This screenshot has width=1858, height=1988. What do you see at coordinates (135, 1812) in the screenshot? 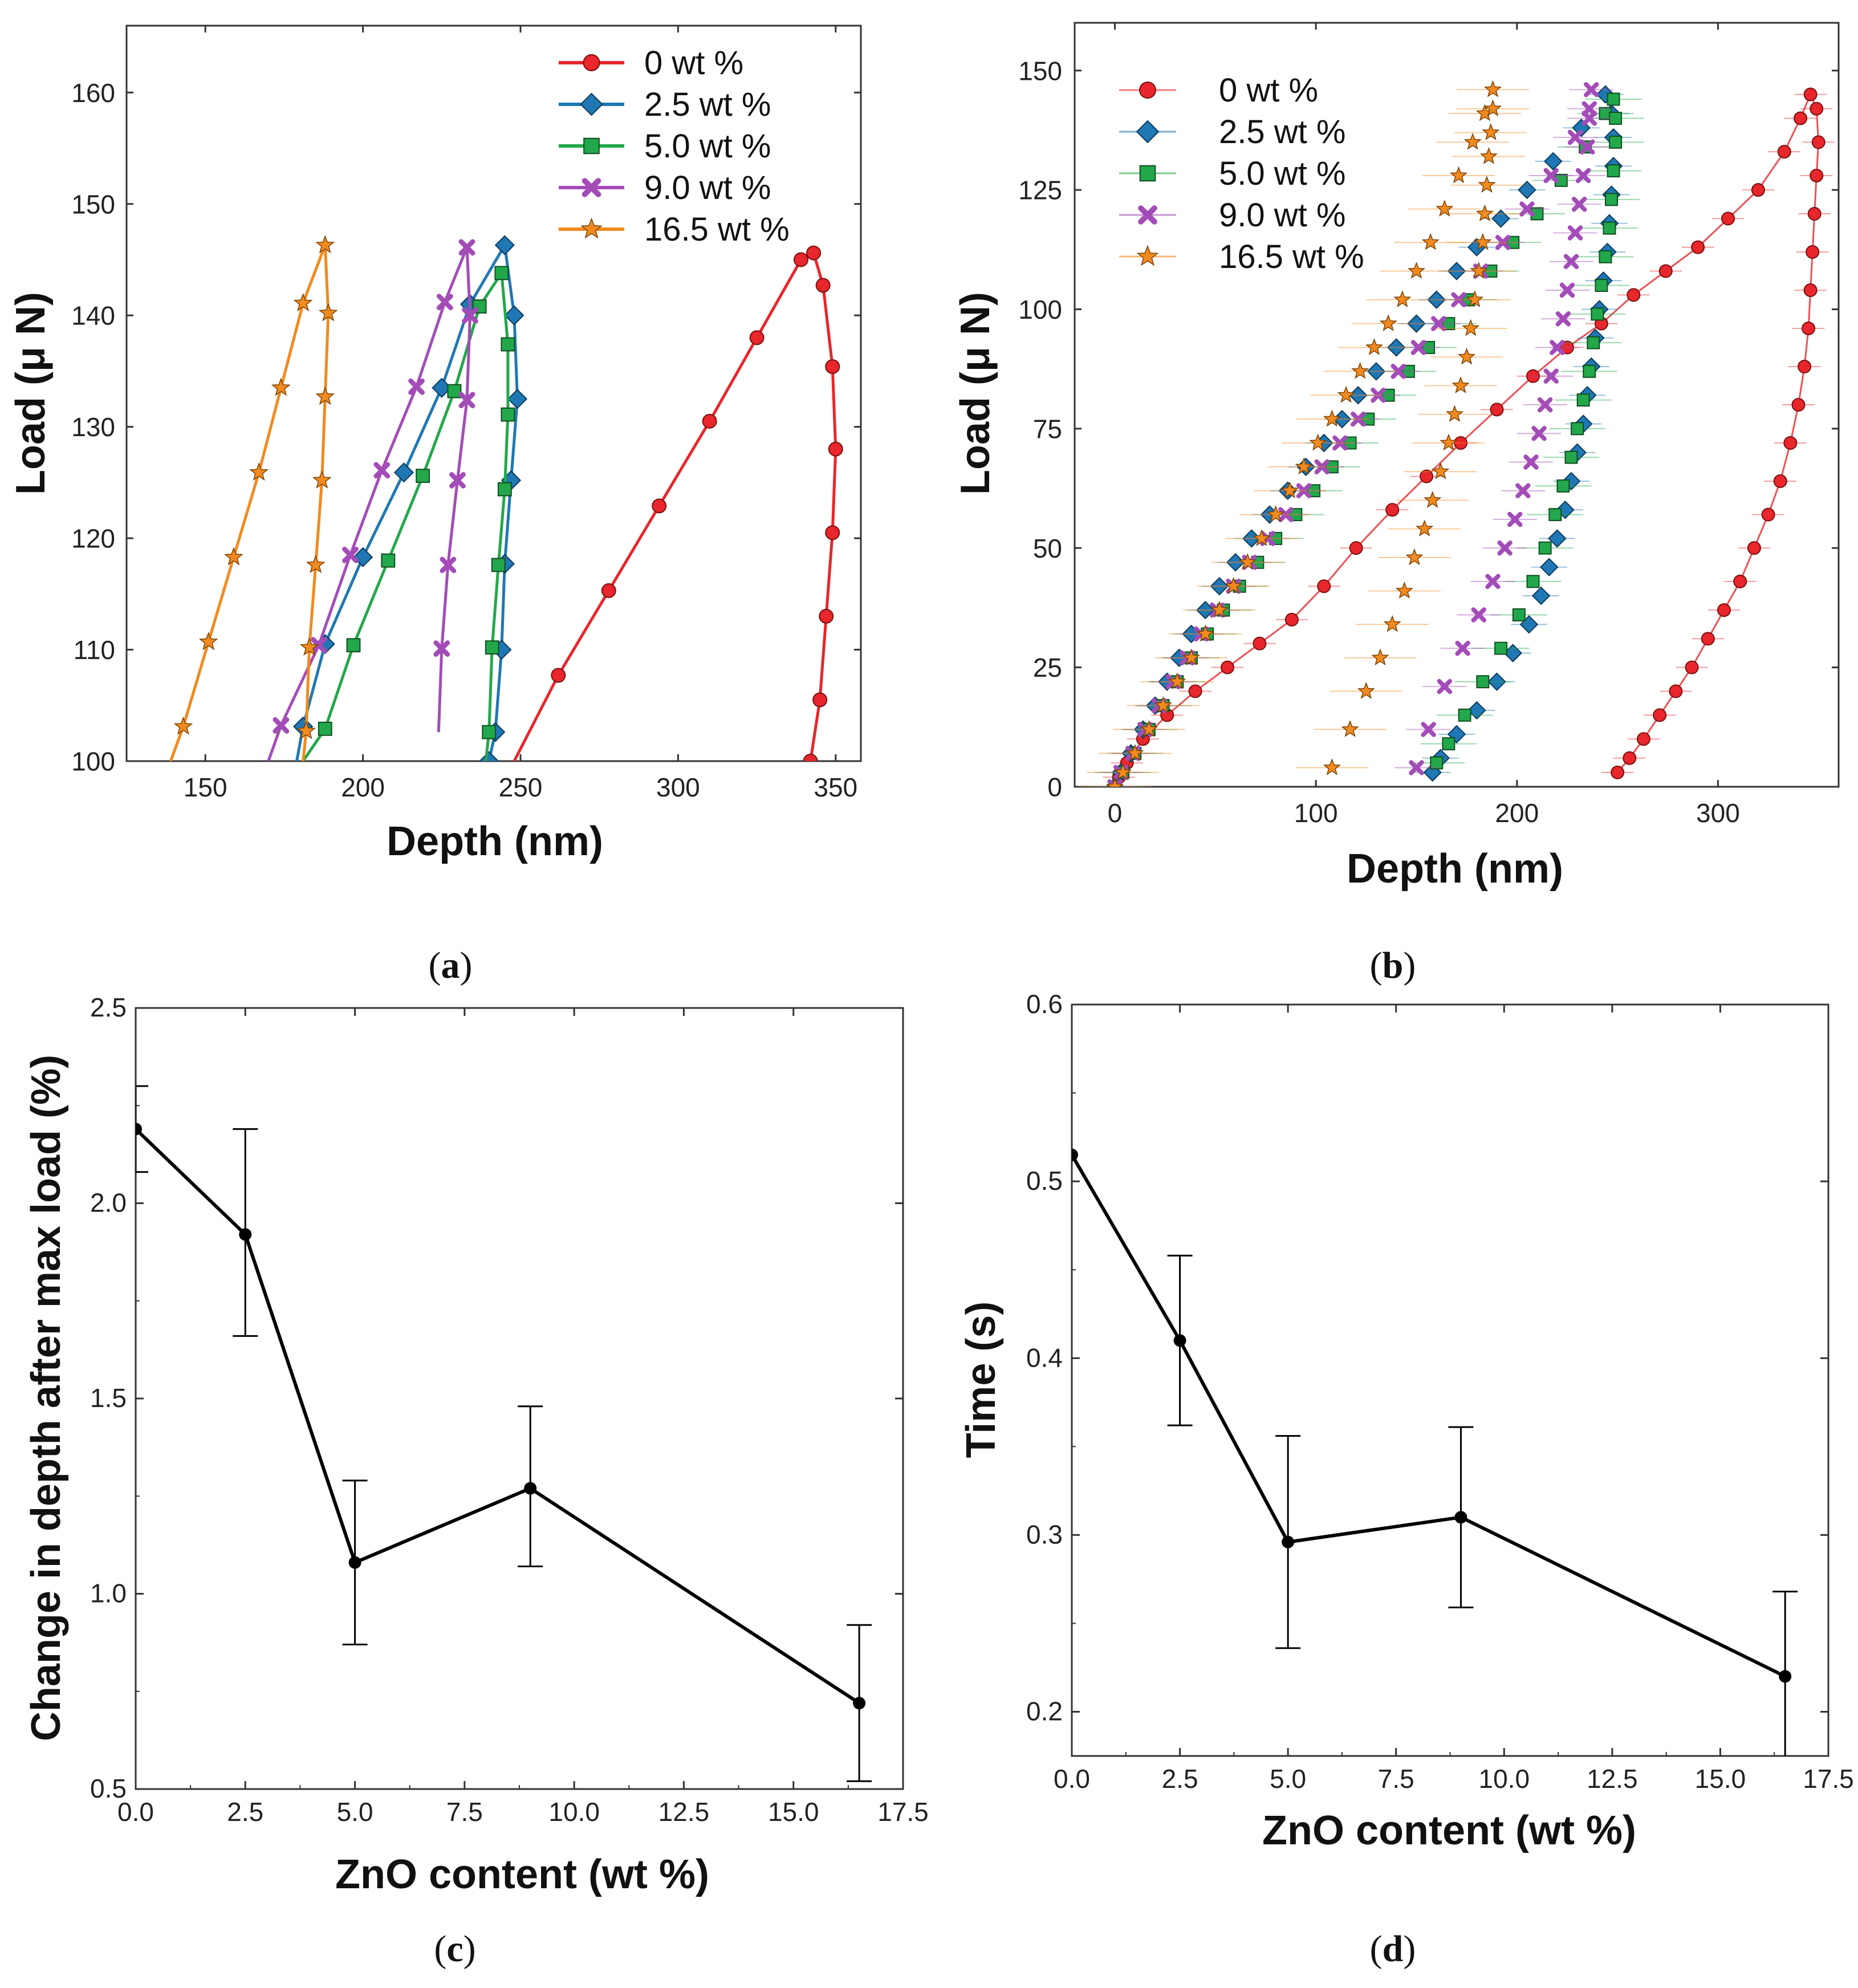
I see `panel-c-x-tick-label: 0.0` at bounding box center [135, 1812].